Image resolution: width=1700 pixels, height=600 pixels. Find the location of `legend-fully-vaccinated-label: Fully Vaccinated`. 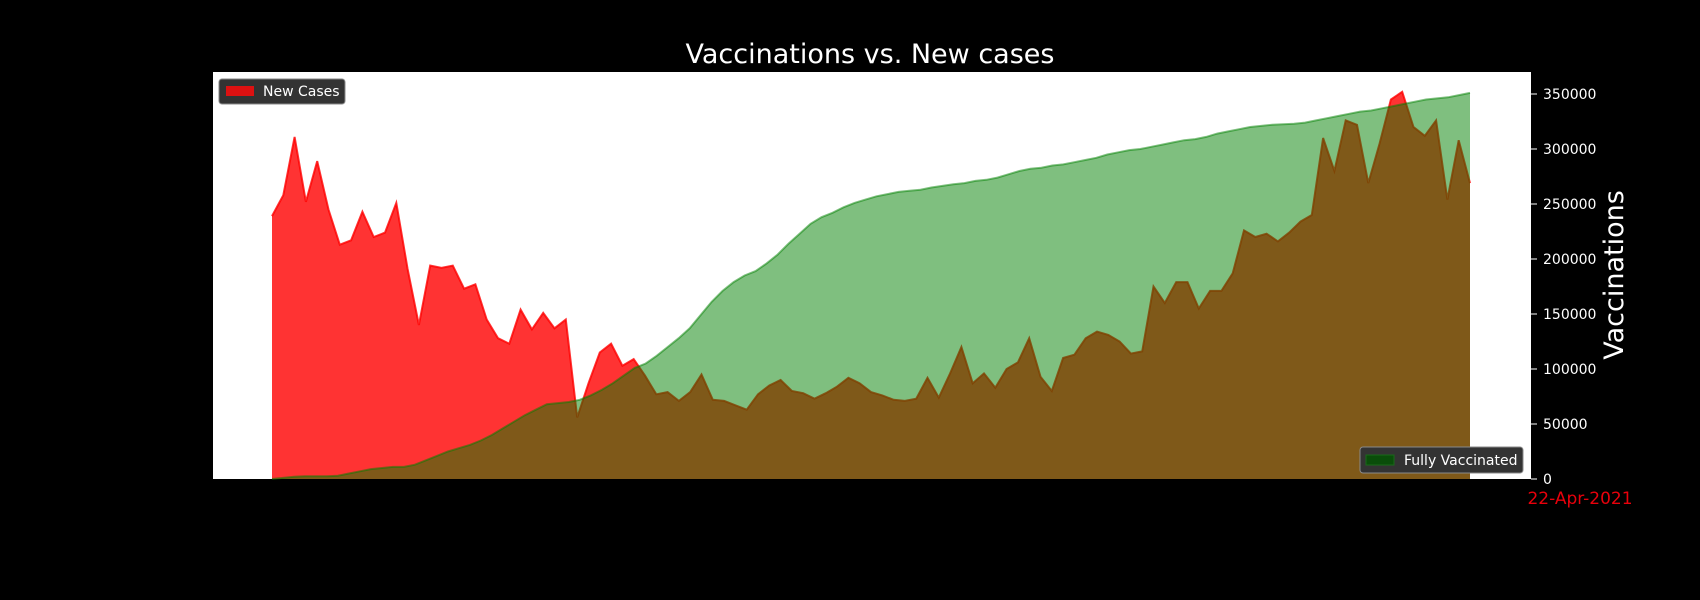

legend-fully-vaccinated-label: Fully Vaccinated is located at coordinates (1460, 461).